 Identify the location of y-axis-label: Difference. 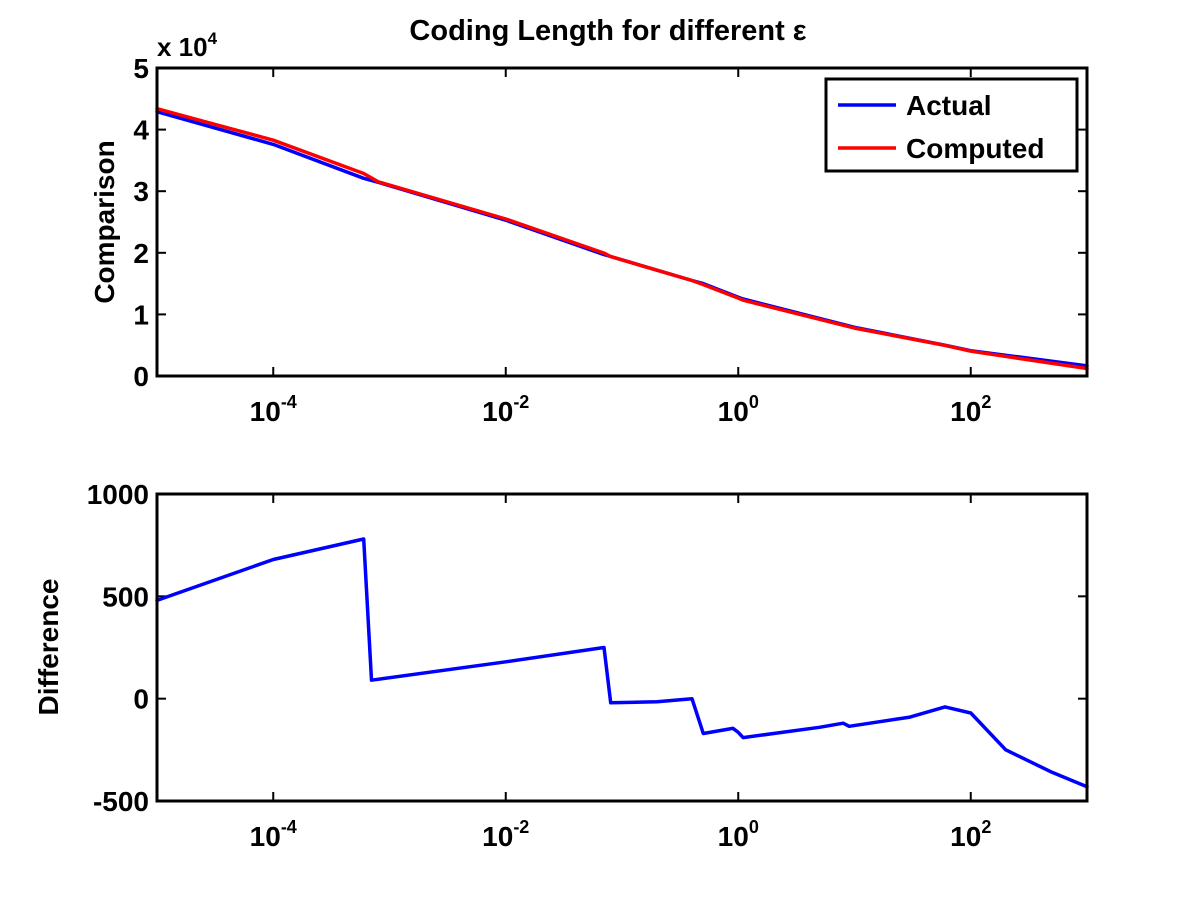
(48, 647).